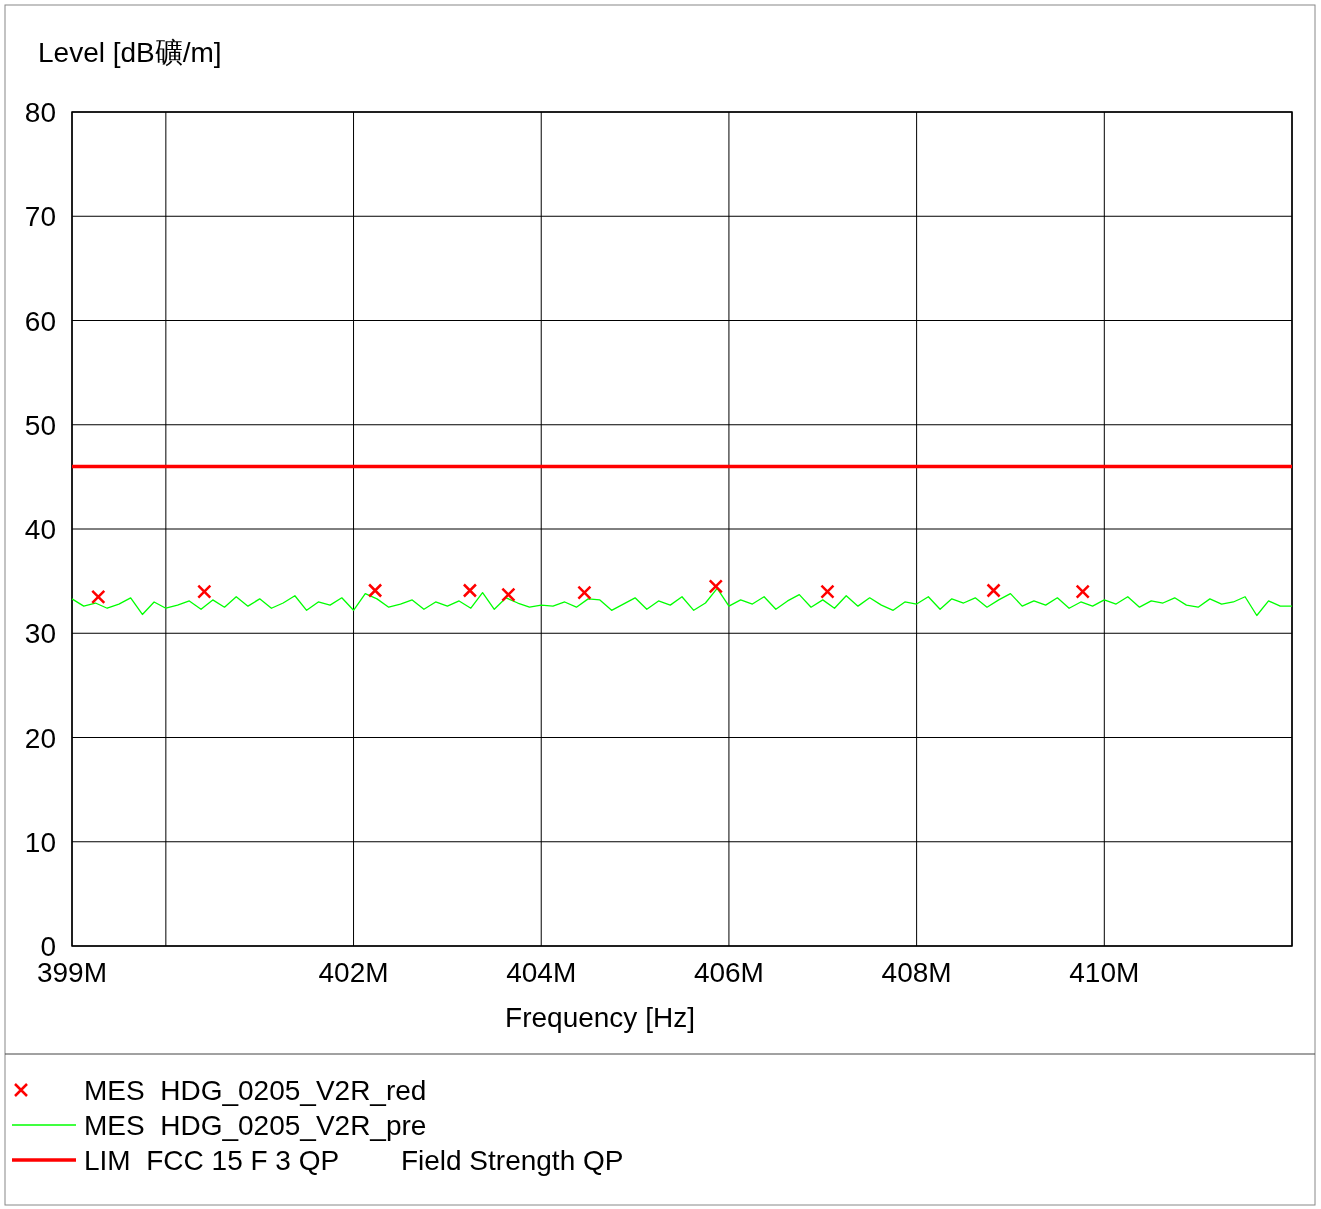 Image resolution: width=1321 pixels, height=1209 pixels. Describe the element at coordinates (40, 321) in the screenshot. I see `y-tick-label: 60` at that location.